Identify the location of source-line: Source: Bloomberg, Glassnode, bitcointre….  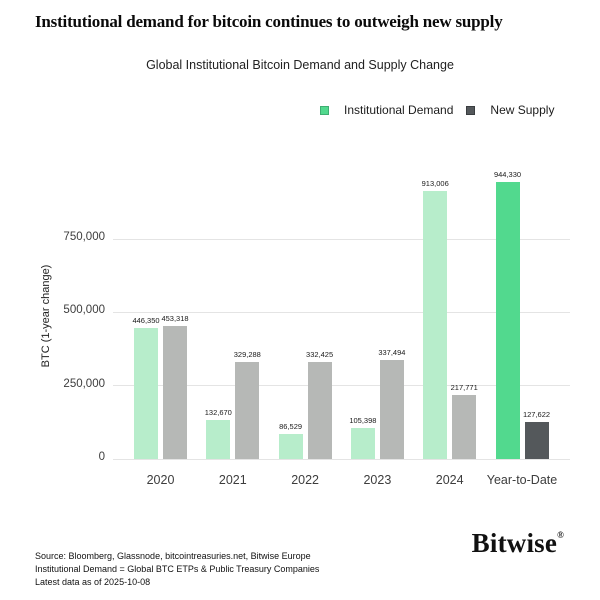
(173, 556).